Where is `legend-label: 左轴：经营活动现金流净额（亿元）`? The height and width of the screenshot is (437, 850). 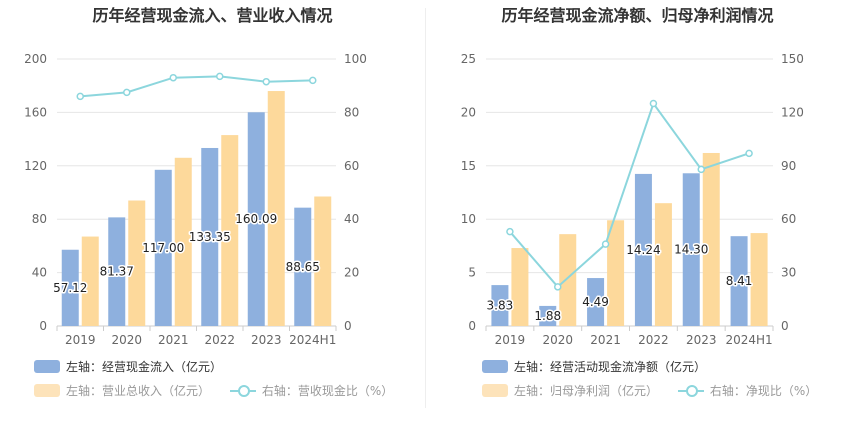
legend-label: 左轴：经营活动现金流净额（亿元） is located at coordinates (610, 367).